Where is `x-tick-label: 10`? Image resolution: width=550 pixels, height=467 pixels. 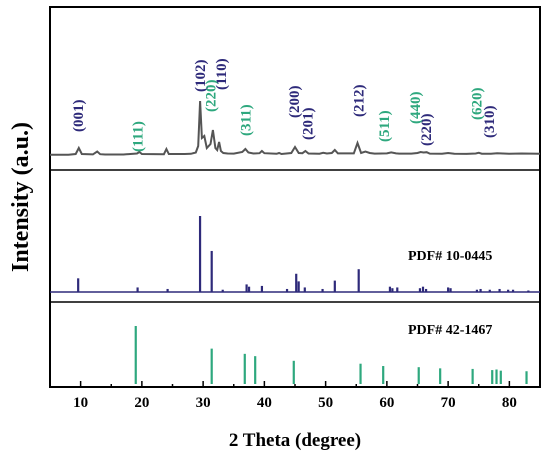 x-tick-label: 10 is located at coordinates (80, 403).